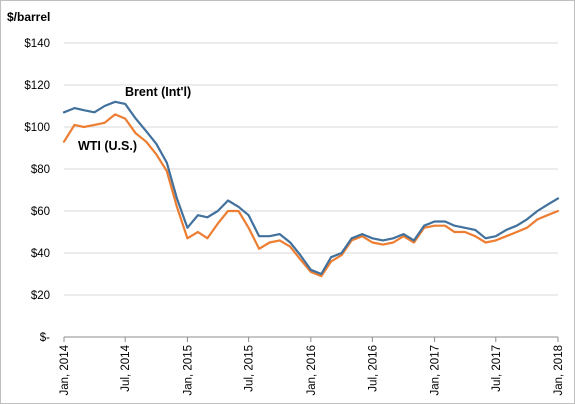 The image size is (575, 404). Describe the element at coordinates (40, 296) in the screenshot. I see `y-tick-label: $20` at that location.